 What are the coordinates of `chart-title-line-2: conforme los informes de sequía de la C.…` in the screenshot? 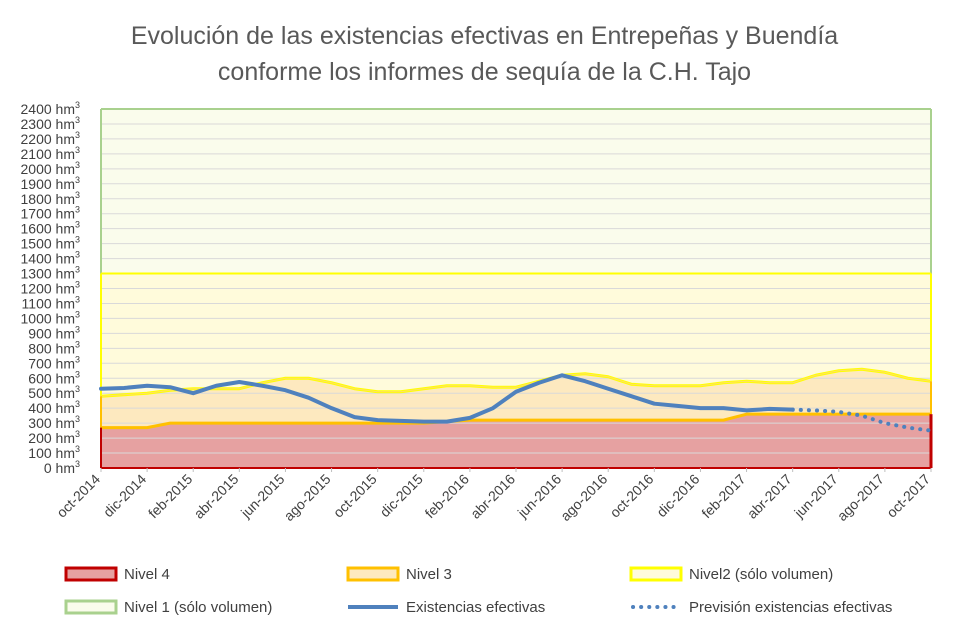 It's located at (484, 72).